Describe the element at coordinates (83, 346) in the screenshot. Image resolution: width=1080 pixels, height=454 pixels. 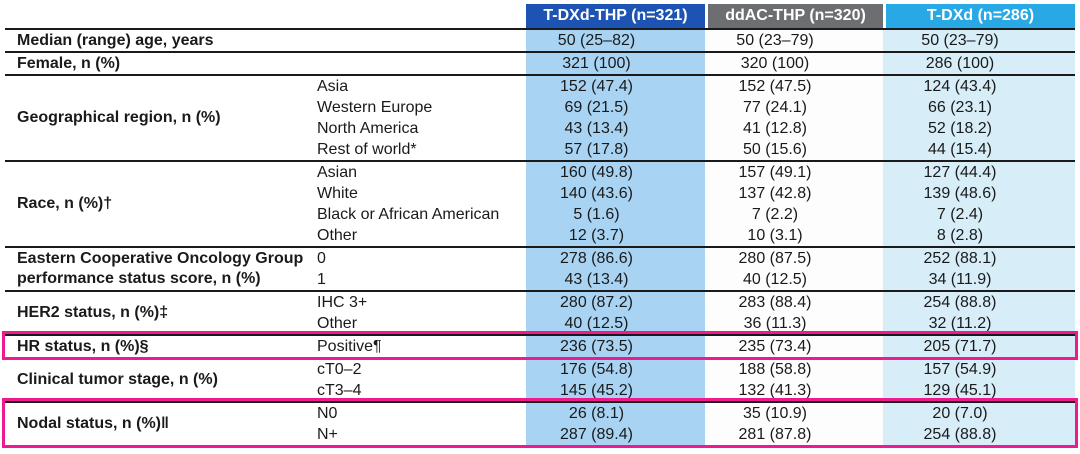
I see `row-label-text: HR status, n (%)§` at that location.